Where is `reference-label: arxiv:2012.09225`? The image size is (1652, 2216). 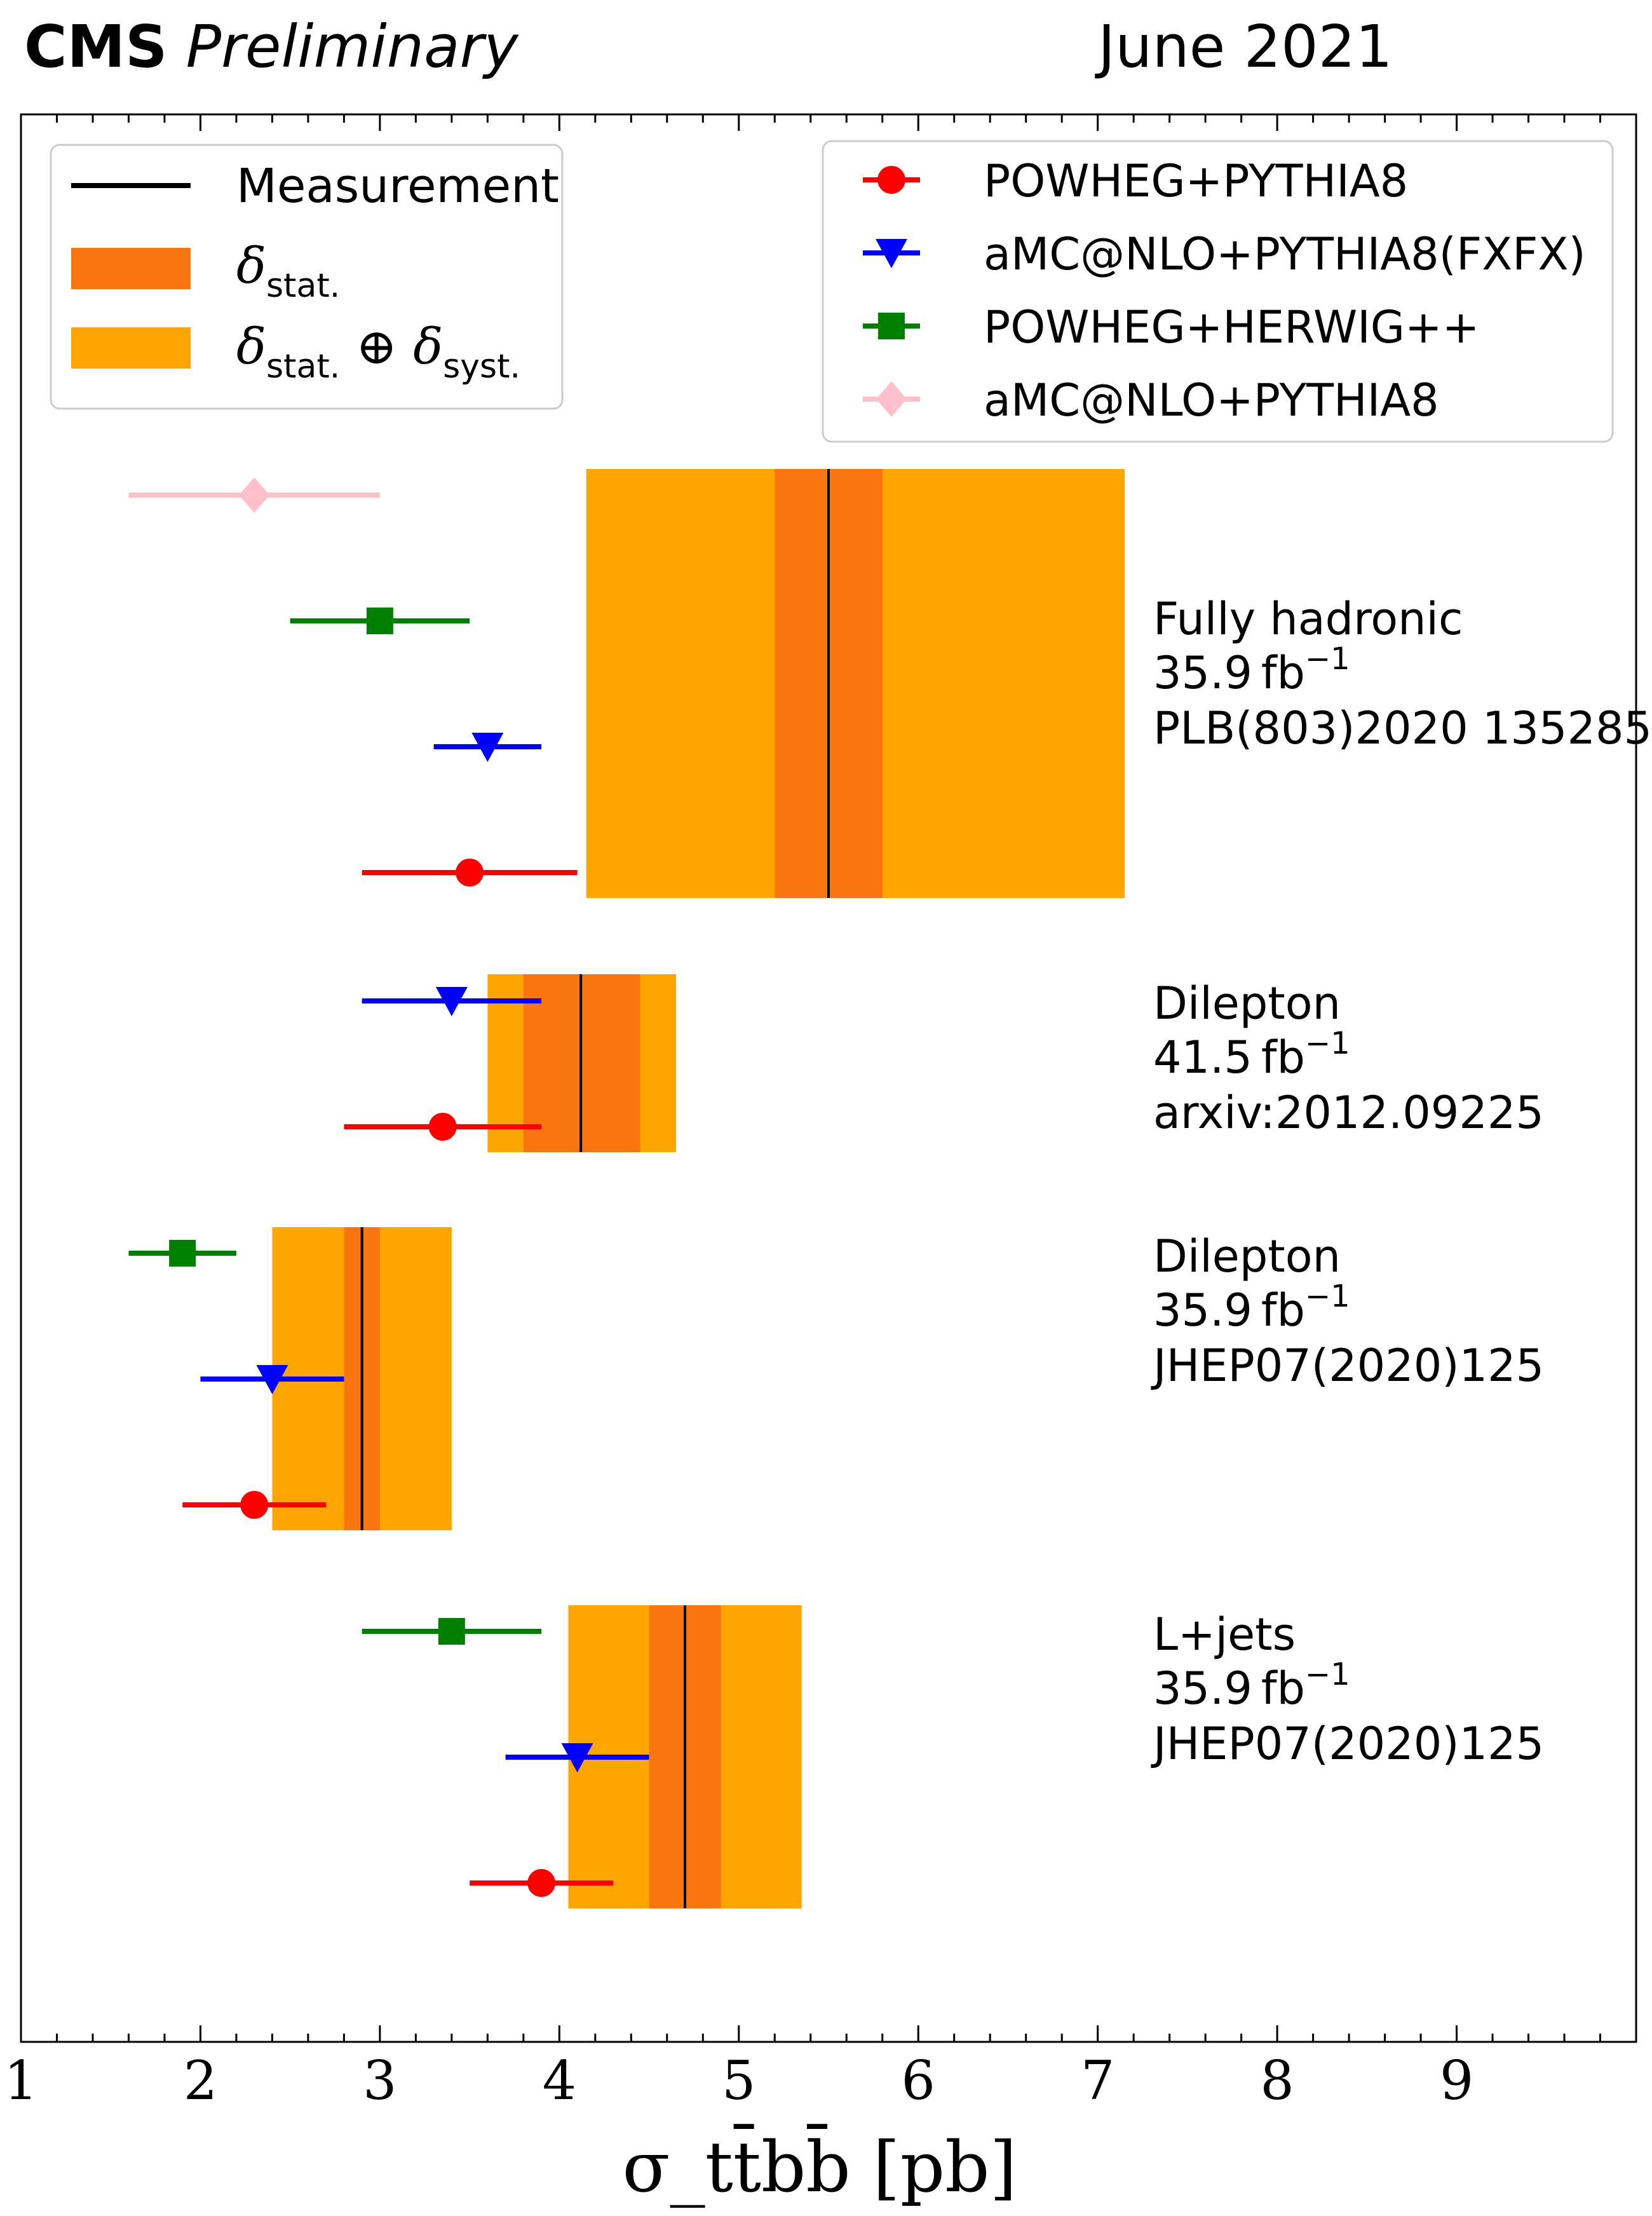
reference-label: arxiv:2012.09225 is located at coordinates (1349, 1113).